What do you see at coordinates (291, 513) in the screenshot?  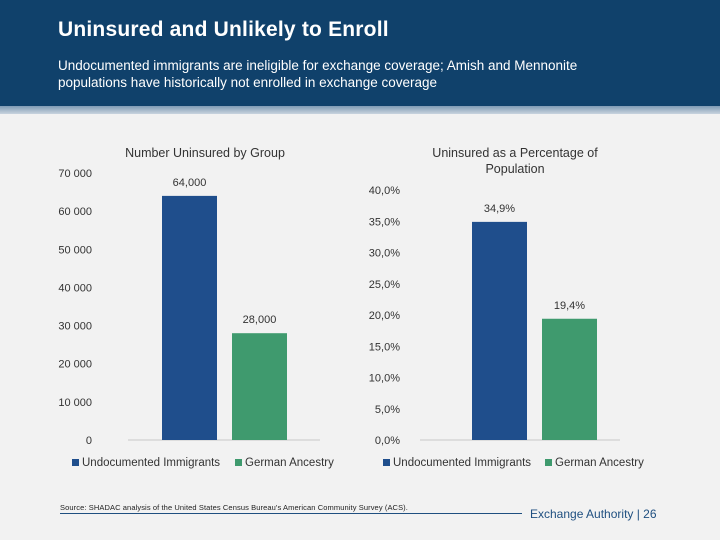 I see `footer-divider` at bounding box center [291, 513].